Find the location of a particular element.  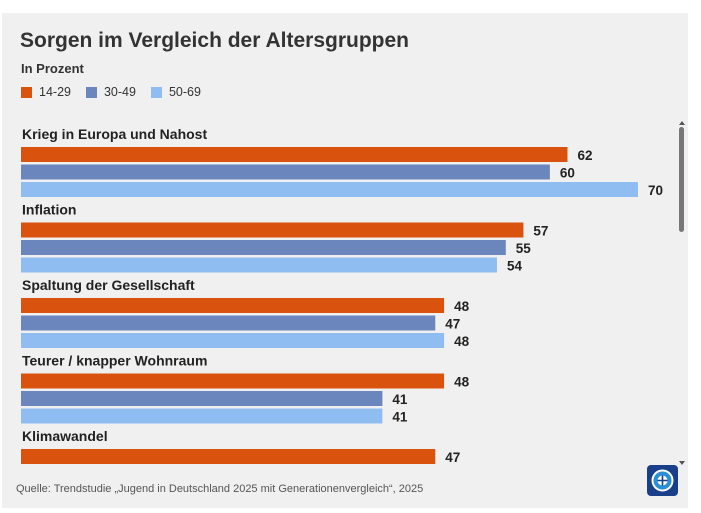

legend-item-50-69: 50-69 is located at coordinates (175, 92).